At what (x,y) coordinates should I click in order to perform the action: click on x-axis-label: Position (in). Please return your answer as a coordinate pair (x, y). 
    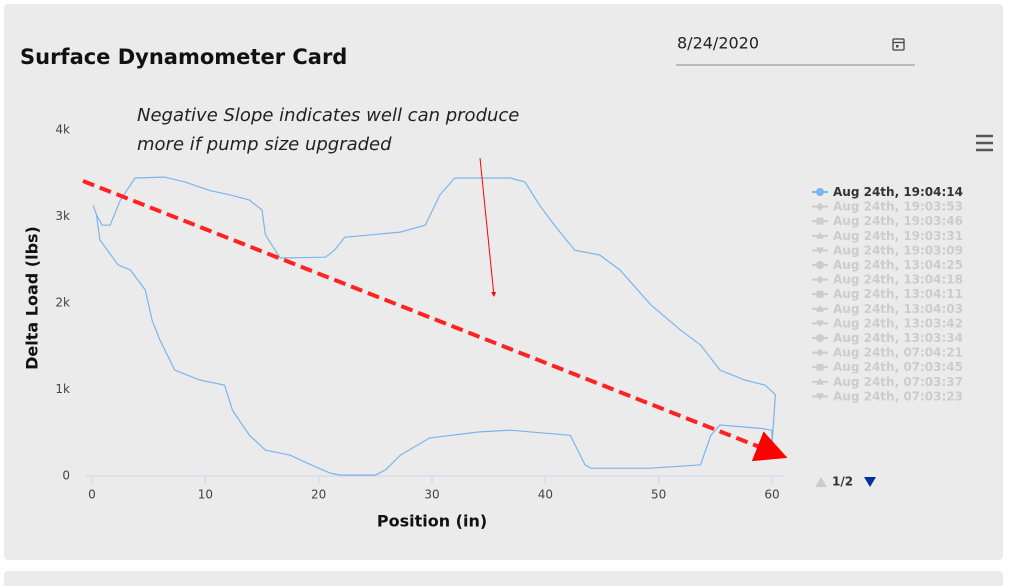
    Looking at the image, I should click on (432, 521).